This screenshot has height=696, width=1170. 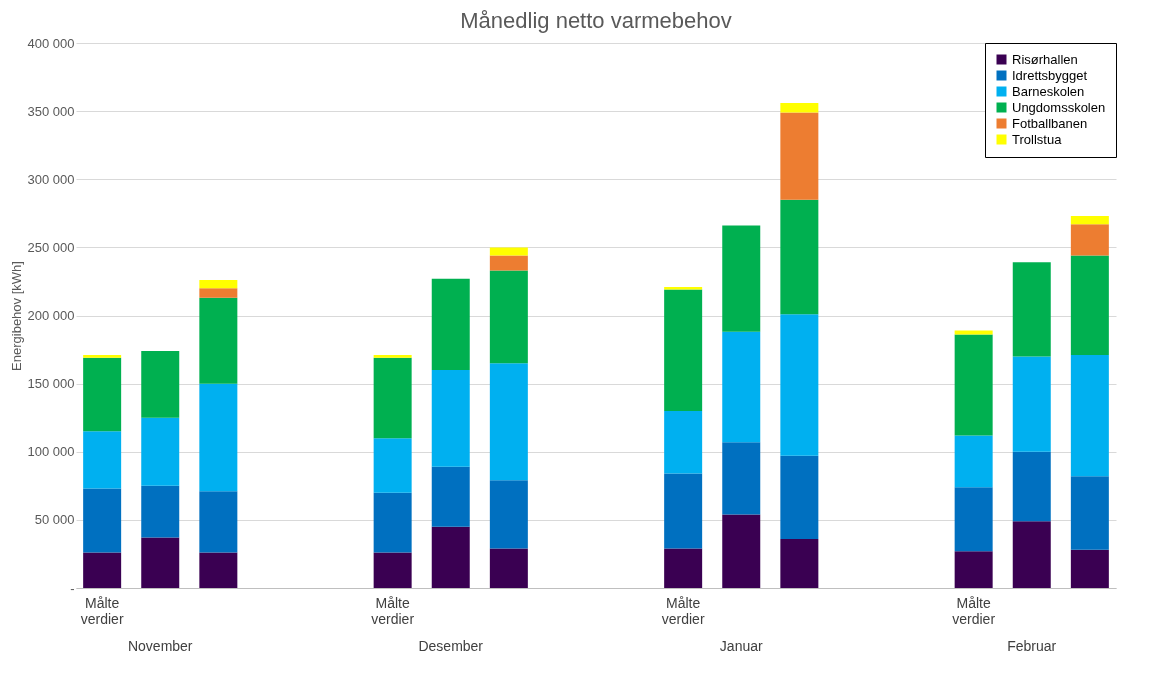 I want to click on y-tick-label: 350 000, so click(x=51, y=111).